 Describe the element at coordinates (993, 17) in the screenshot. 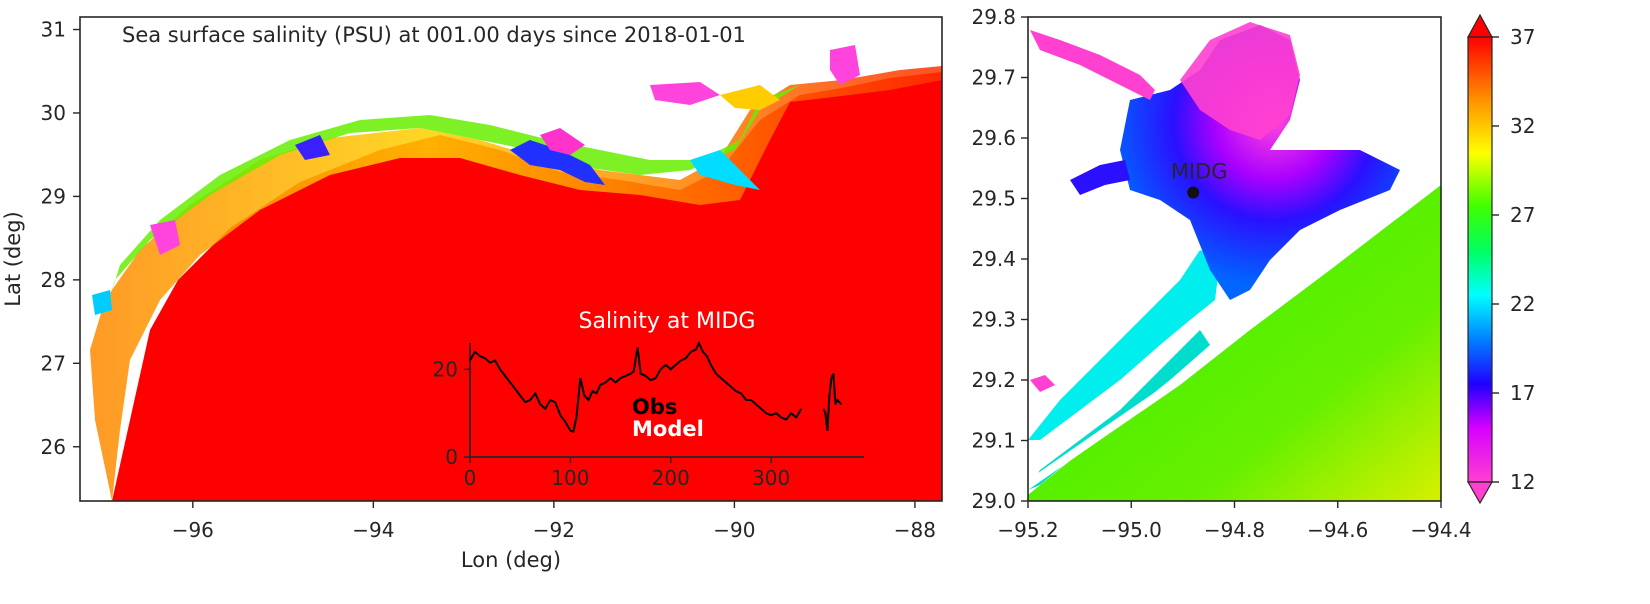

I see `zoom-ytick-label: 29.8` at that location.